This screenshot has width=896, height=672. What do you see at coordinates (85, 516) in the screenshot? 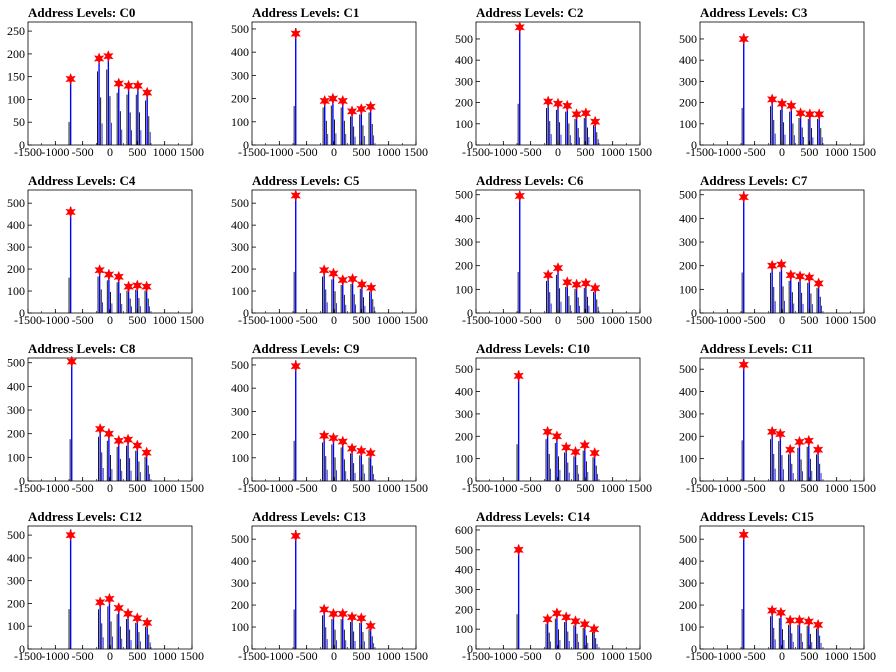
I see `chart-title: Address Levels: C12` at bounding box center [85, 516].